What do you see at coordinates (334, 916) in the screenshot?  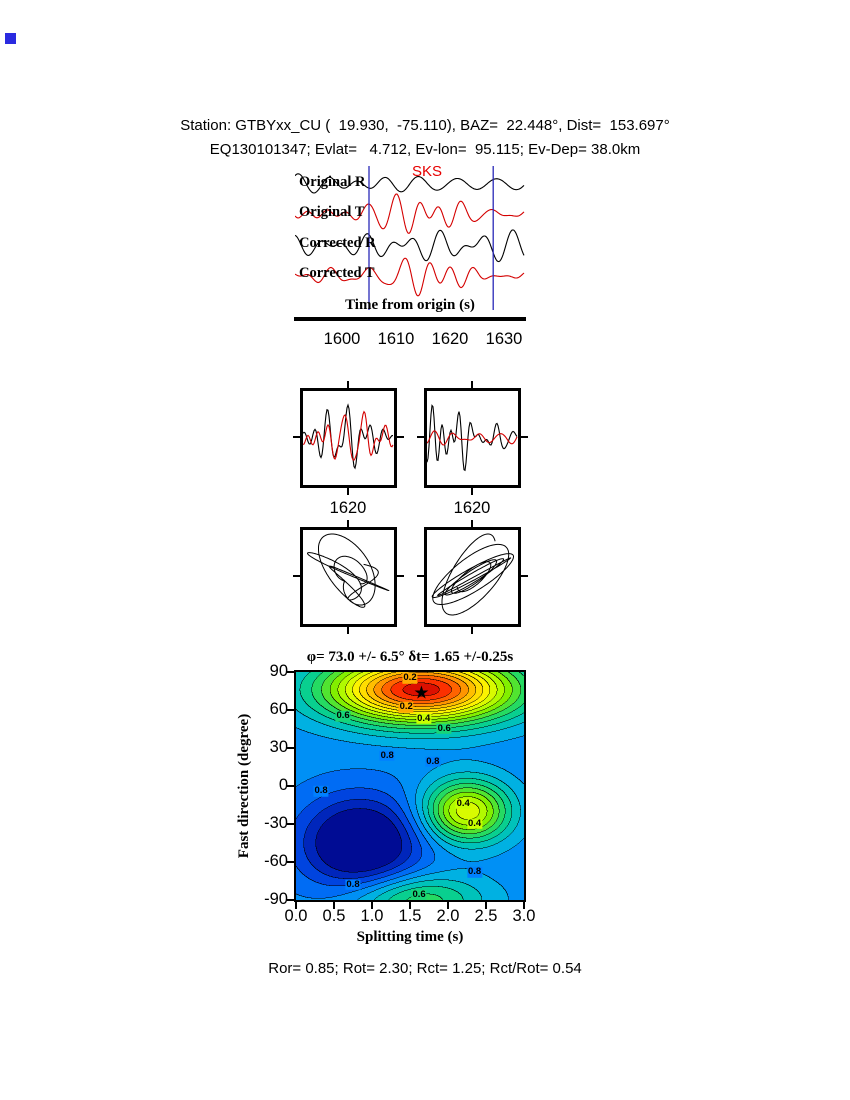 I see `contour-xtick-label: 0.5` at bounding box center [334, 916].